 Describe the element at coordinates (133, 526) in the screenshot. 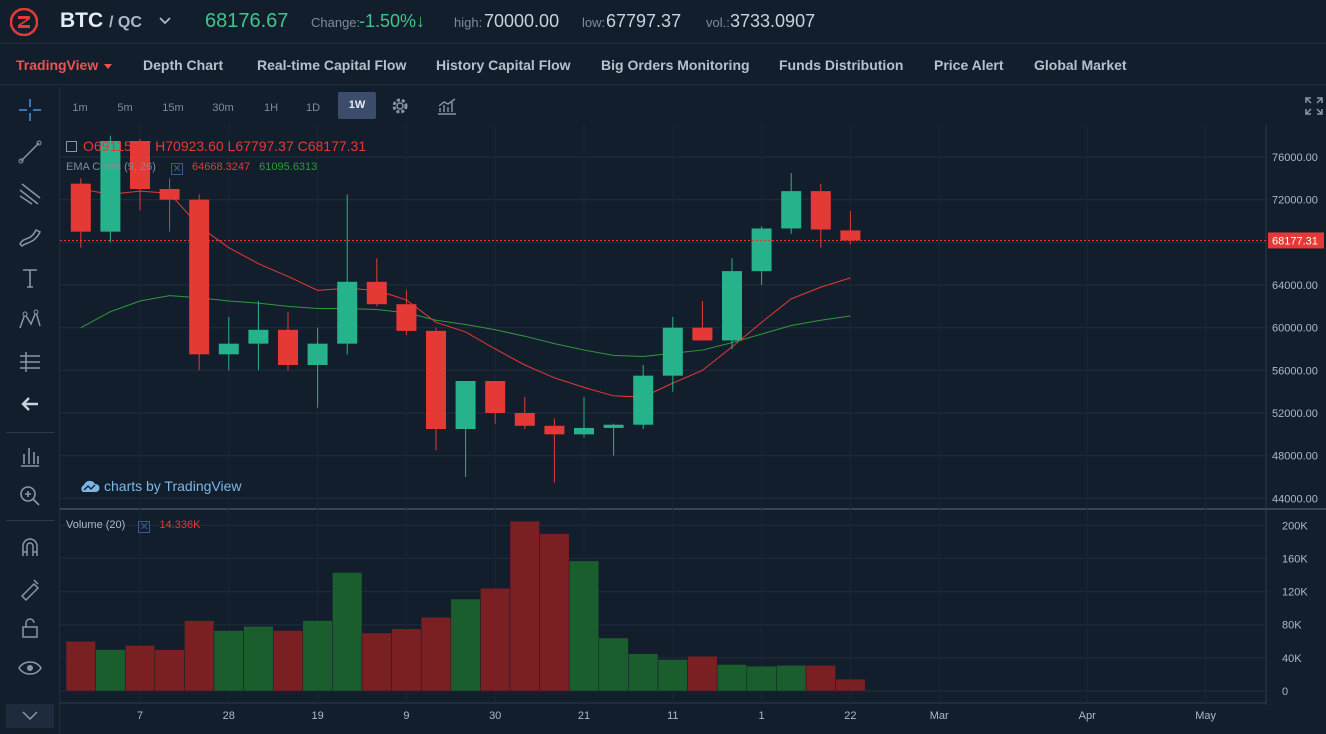

I see `volume-legend: Volume (20) ✕ 14.336K` at that location.